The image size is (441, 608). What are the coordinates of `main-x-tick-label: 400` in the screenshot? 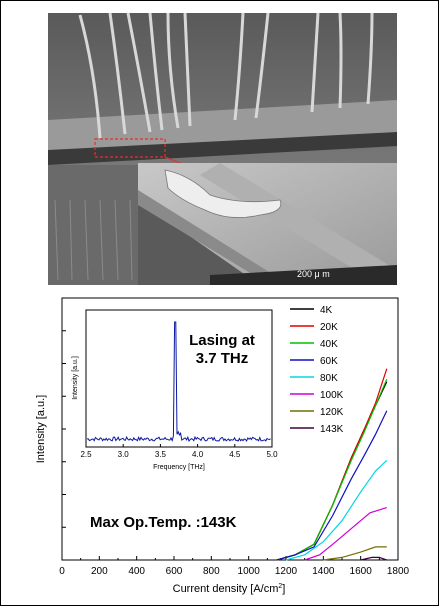 It's located at (136, 571).